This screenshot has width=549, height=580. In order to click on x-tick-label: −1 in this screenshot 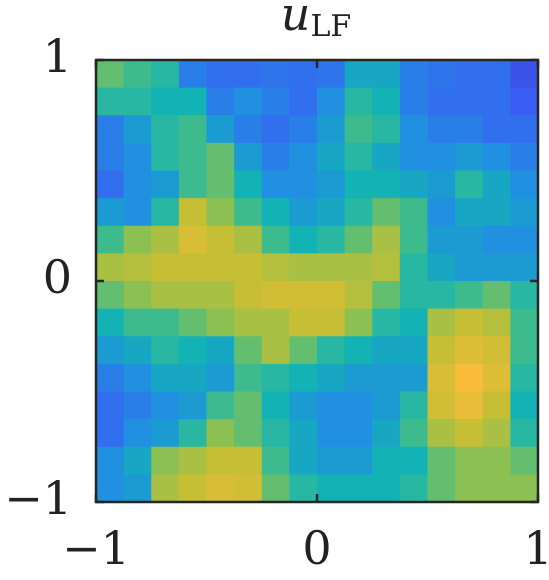, I will do `click(96, 548)`.